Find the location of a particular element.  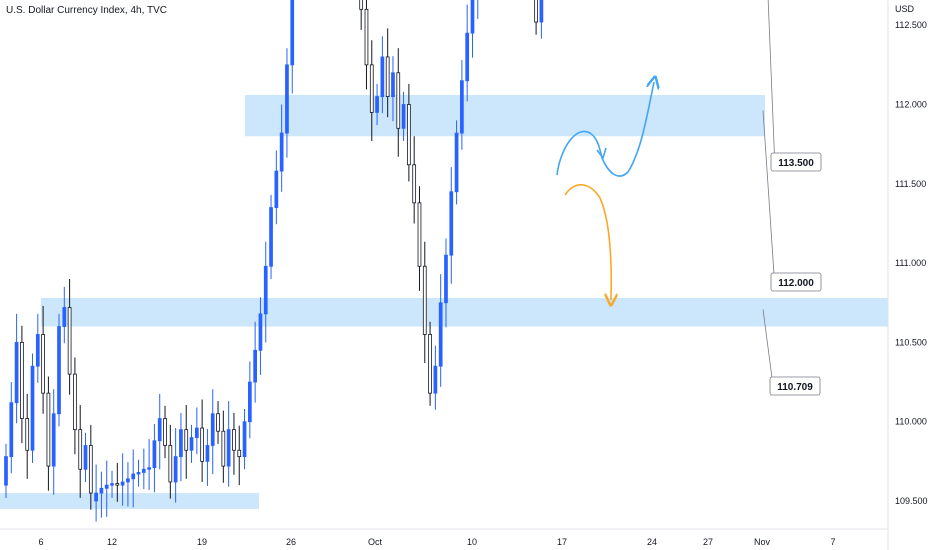

x-tick-label: 12 is located at coordinates (112, 542).